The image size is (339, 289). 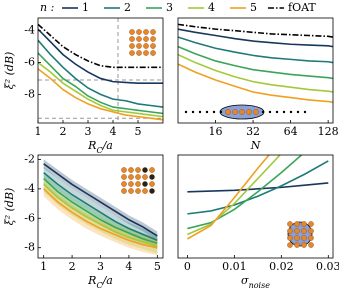 I want to click on label-main: R, so click(x=91, y=145).